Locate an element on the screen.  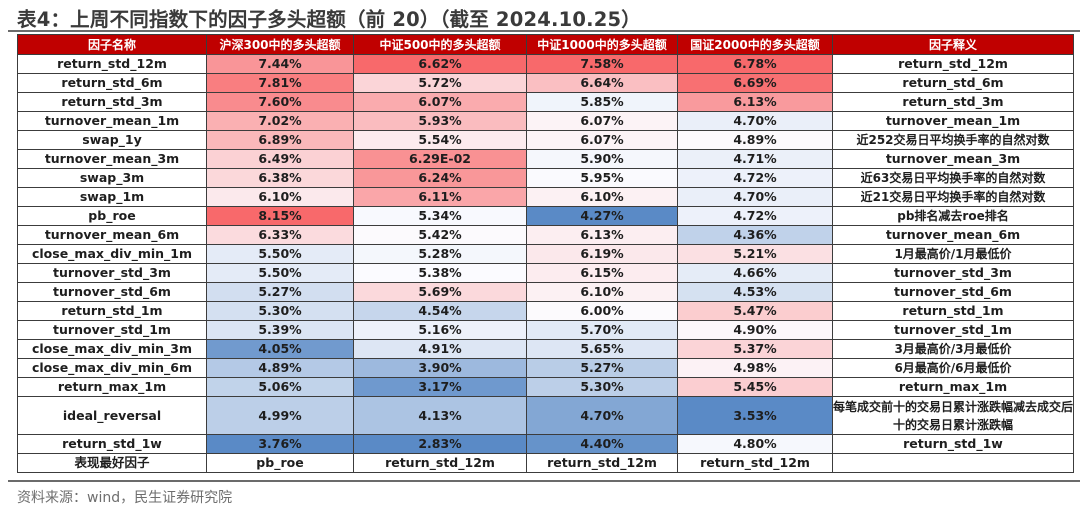
zz1000-excess-cell: 5.95% is located at coordinates (602, 178).